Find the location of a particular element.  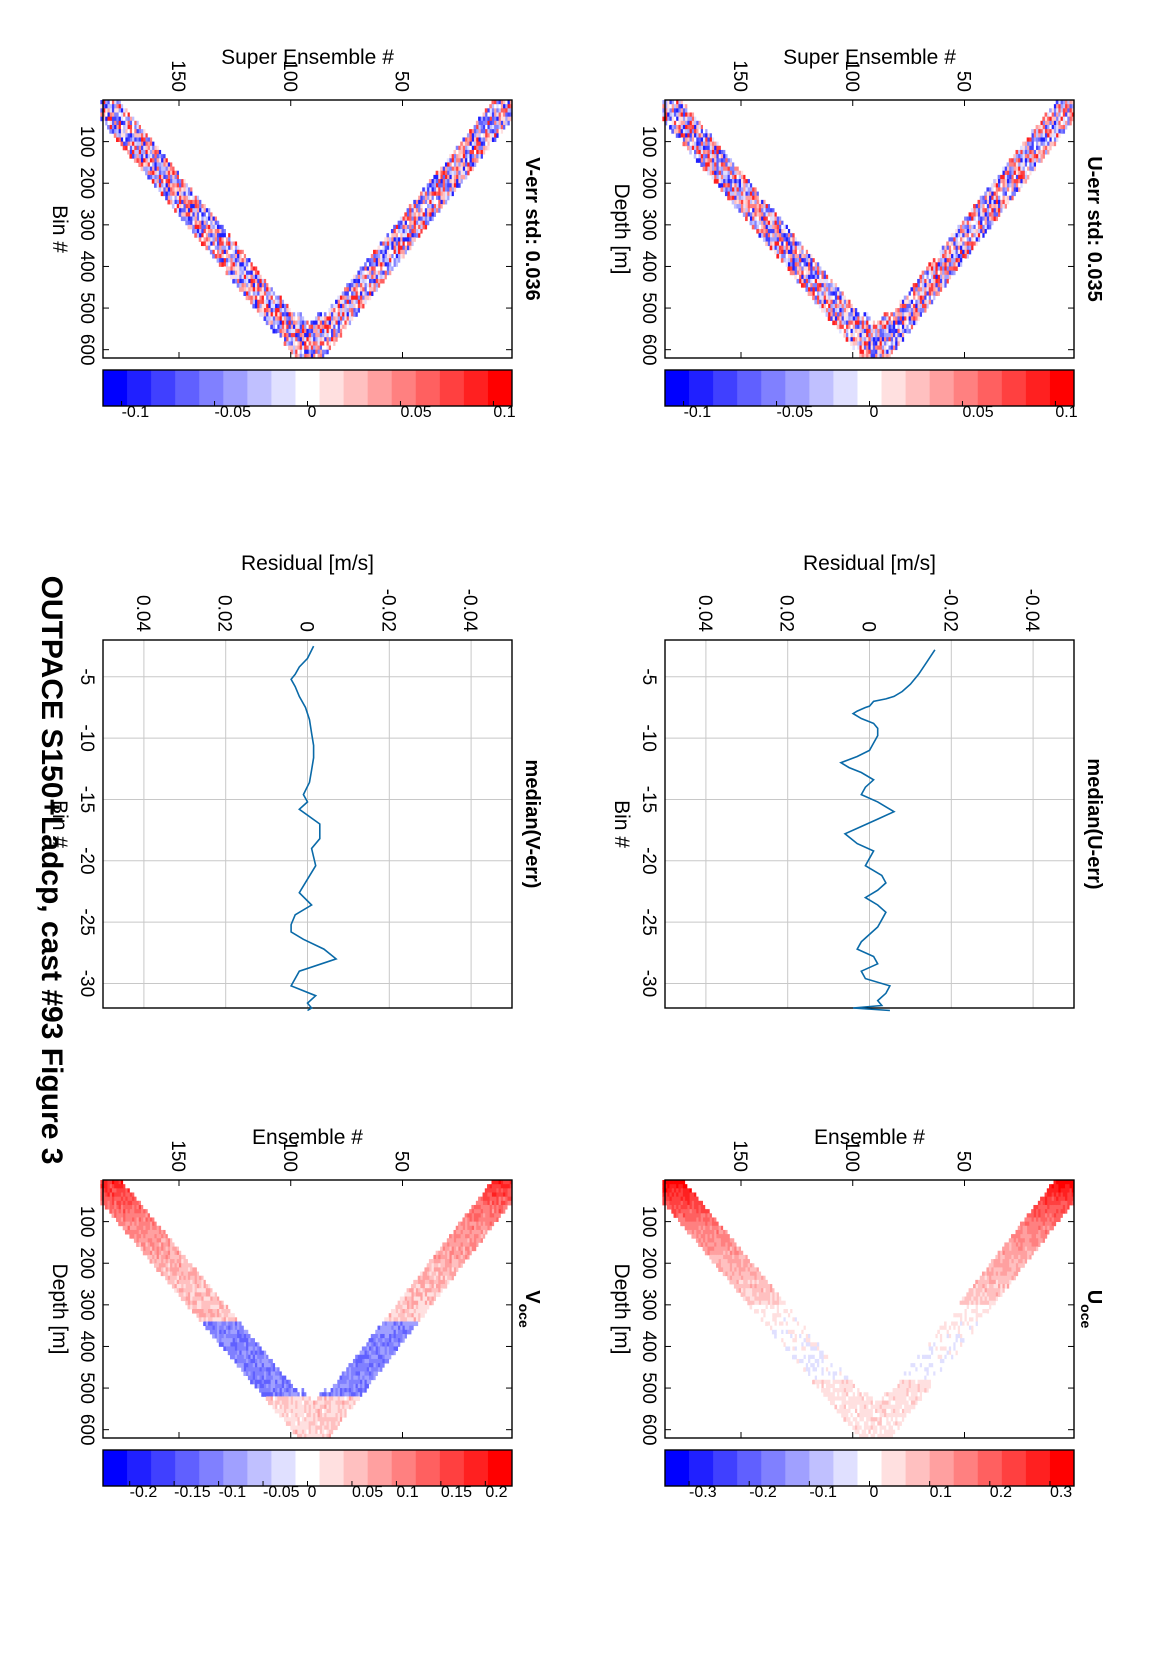

y-tick-label: 600 is located at coordinates (648, 350).